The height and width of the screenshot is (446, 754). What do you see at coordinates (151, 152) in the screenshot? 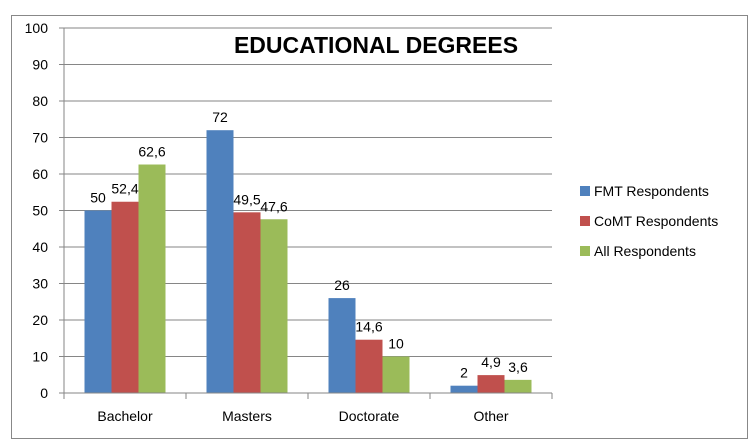
I see `data-label: 62,6` at bounding box center [151, 152].